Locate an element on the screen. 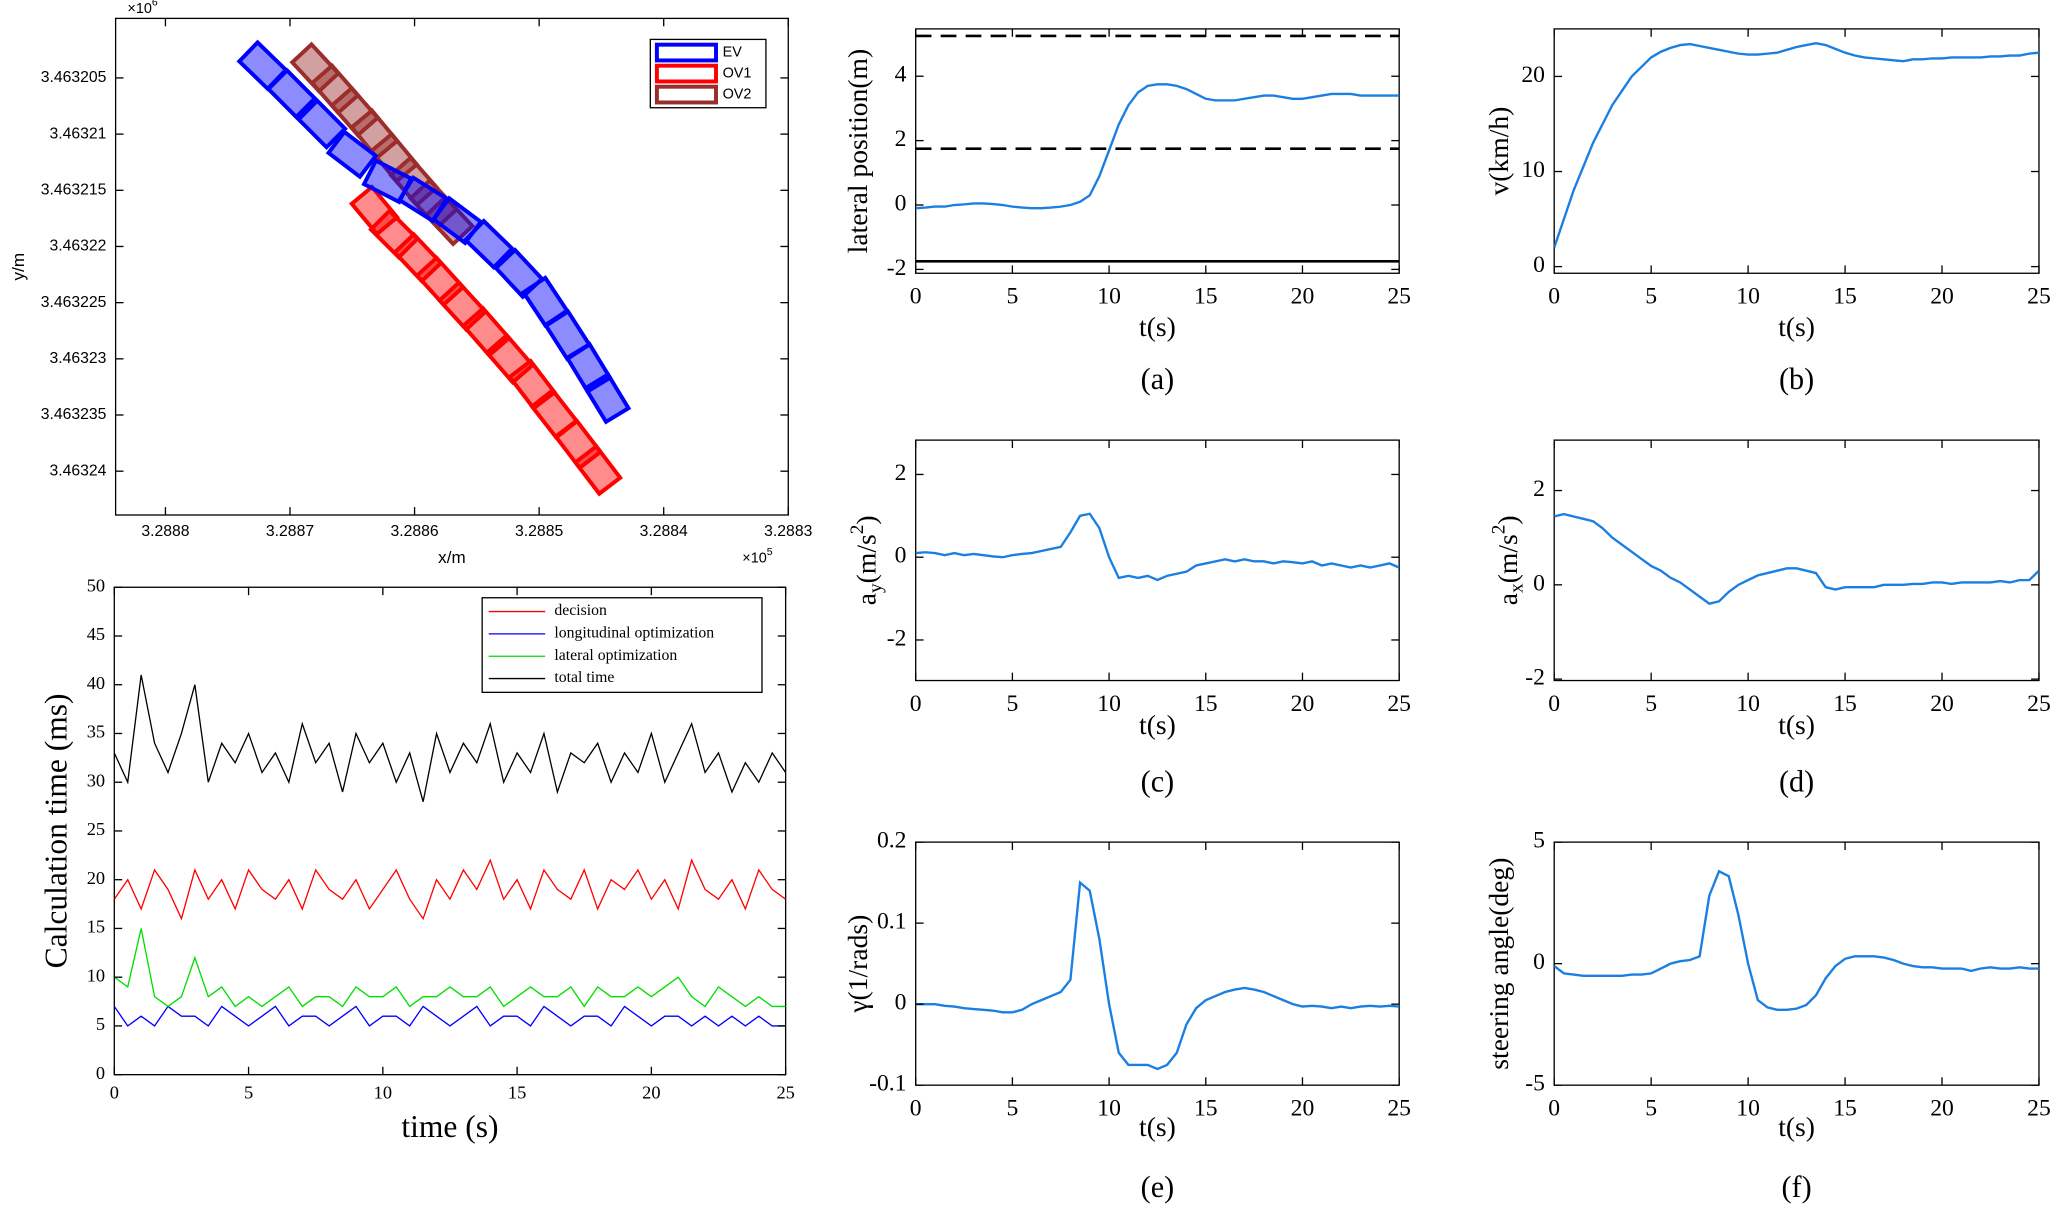 This screenshot has width=2060, height=1231. y-axis-label: ax(m/s2) is located at coordinates (1508, 560).